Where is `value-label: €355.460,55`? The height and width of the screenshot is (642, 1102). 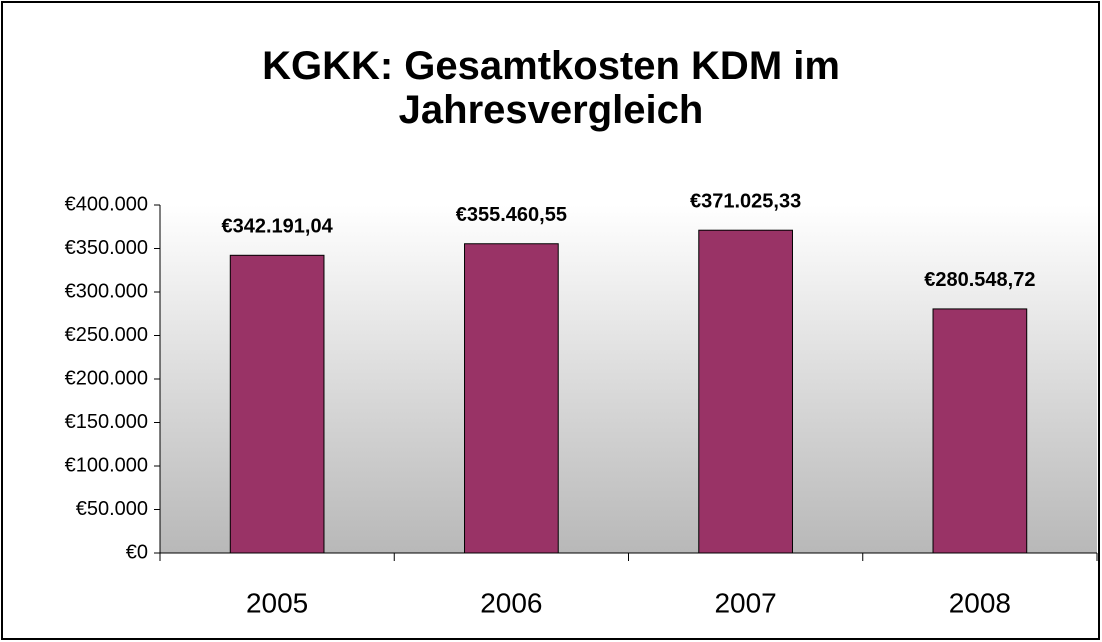
value-label: €355.460,55 is located at coordinates (511, 215).